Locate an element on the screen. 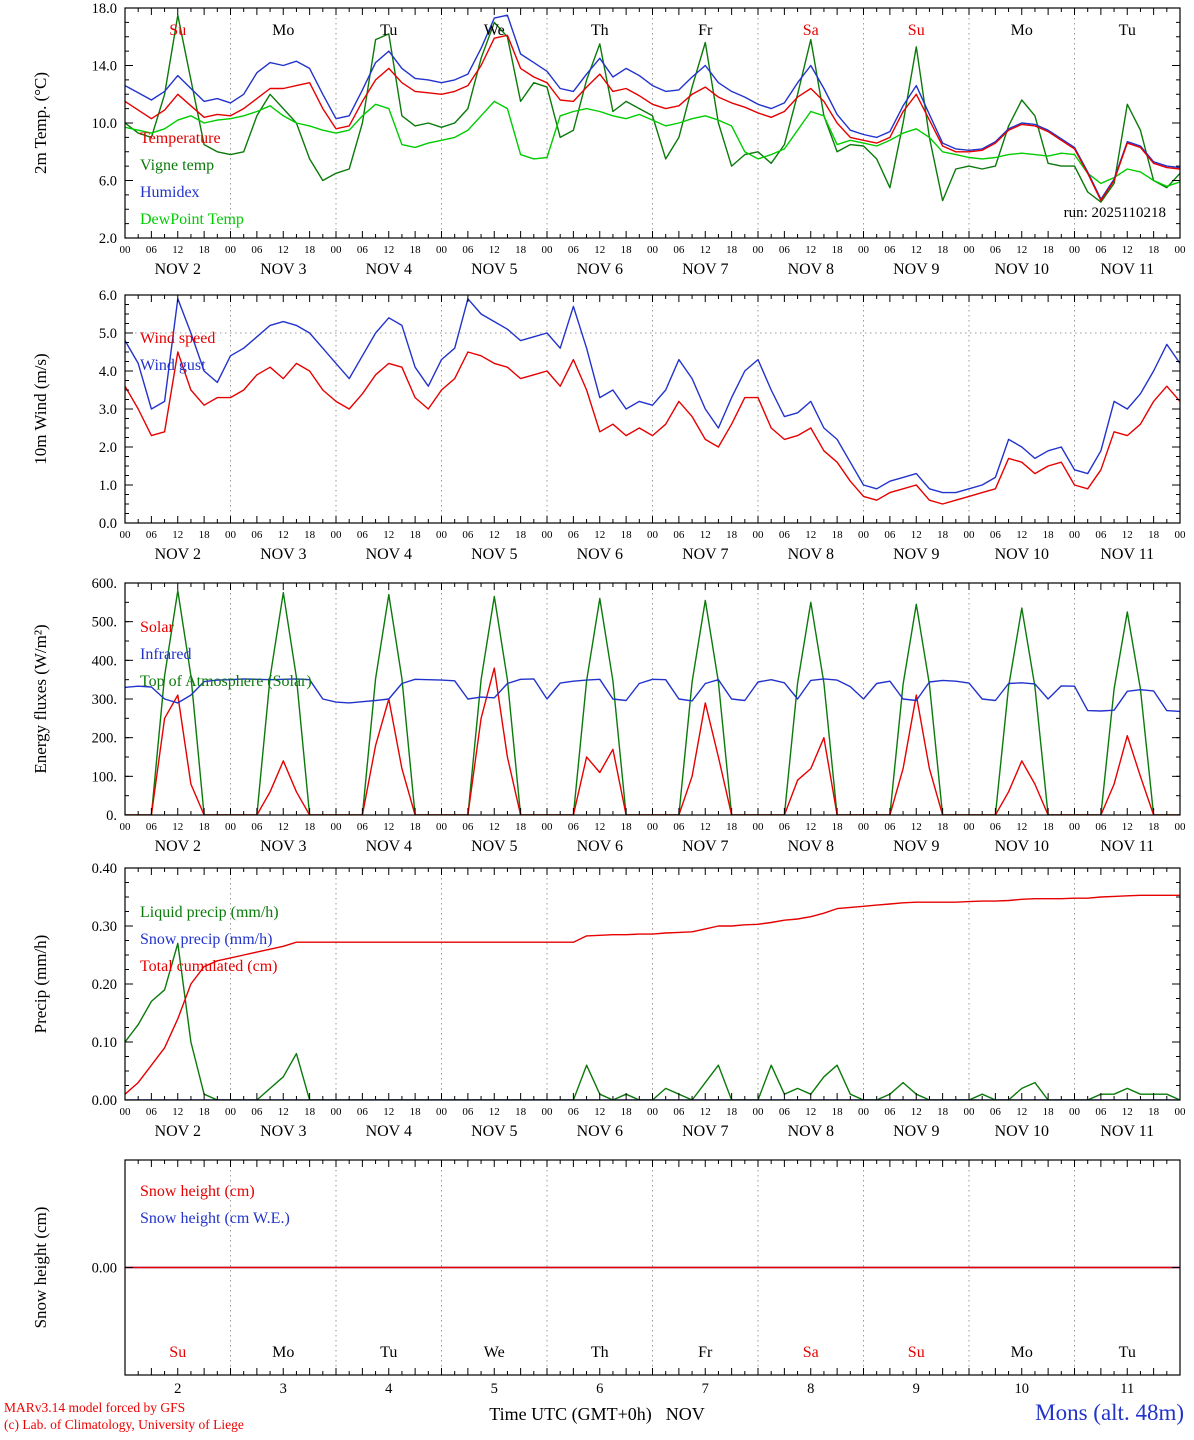  svg-text: 2.0 is located at coordinates (108, 448).